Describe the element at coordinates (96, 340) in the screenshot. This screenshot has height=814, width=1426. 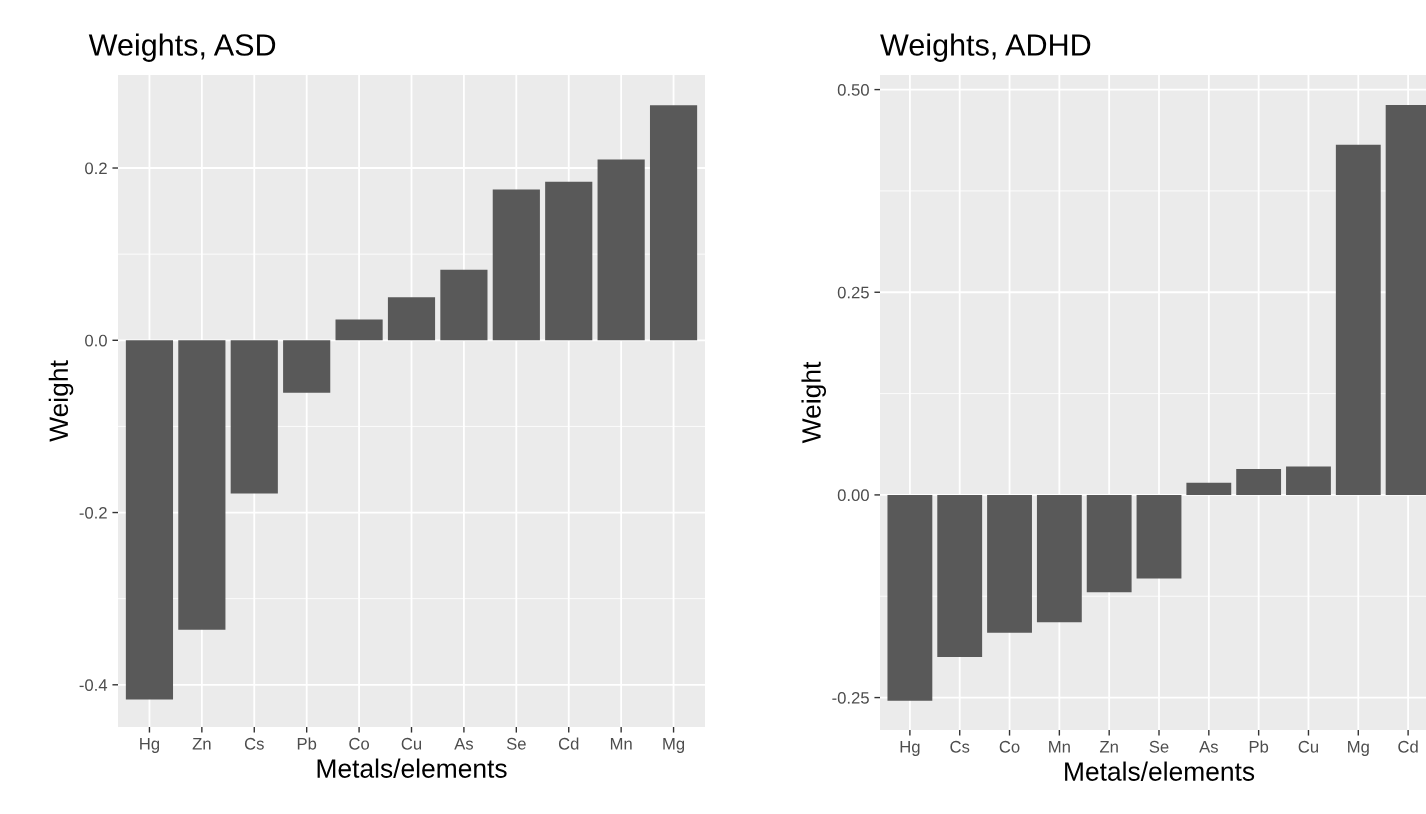
I see `y-tick-label: 0.0` at that location.